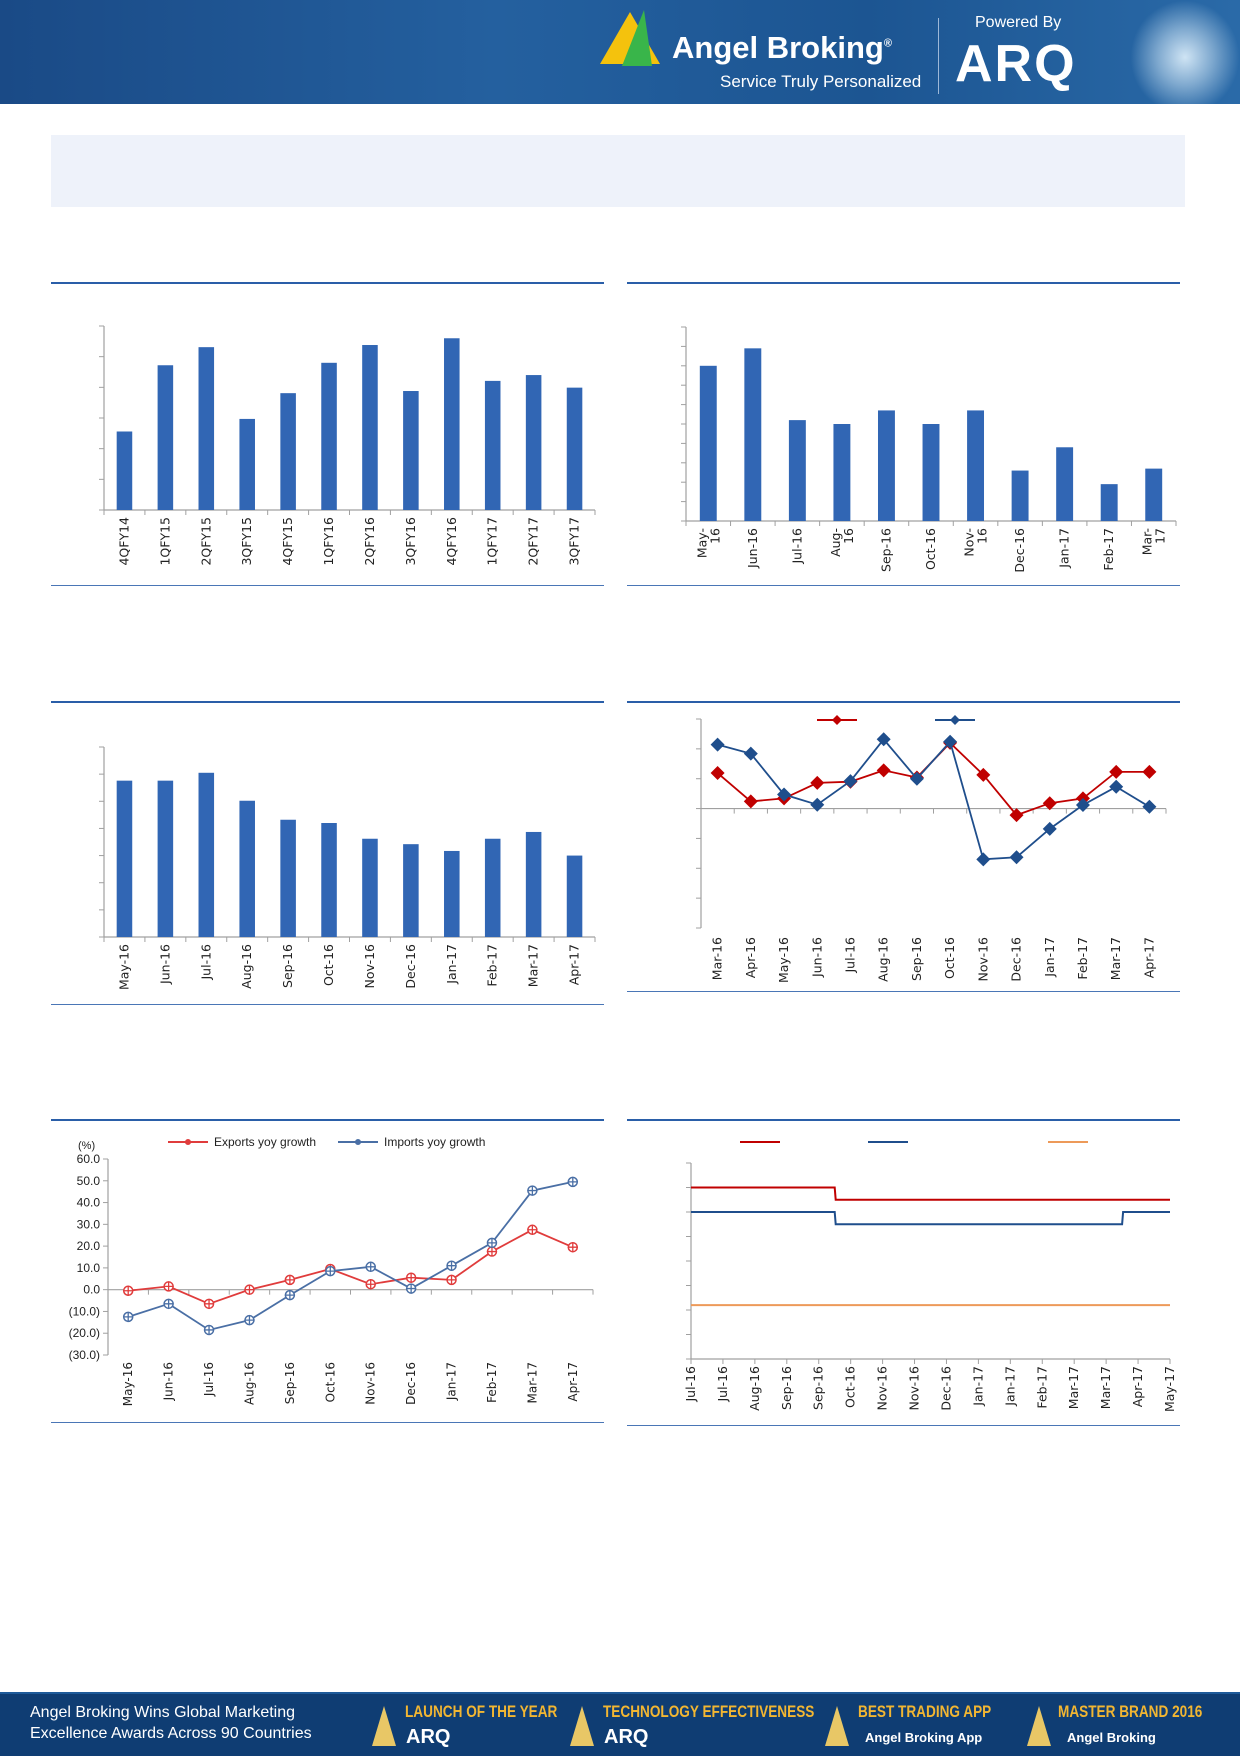  Describe the element at coordinates (709, 1711) in the screenshot. I see `award-title: TECHNOLOGY EFFECTIVENESS` at that location.